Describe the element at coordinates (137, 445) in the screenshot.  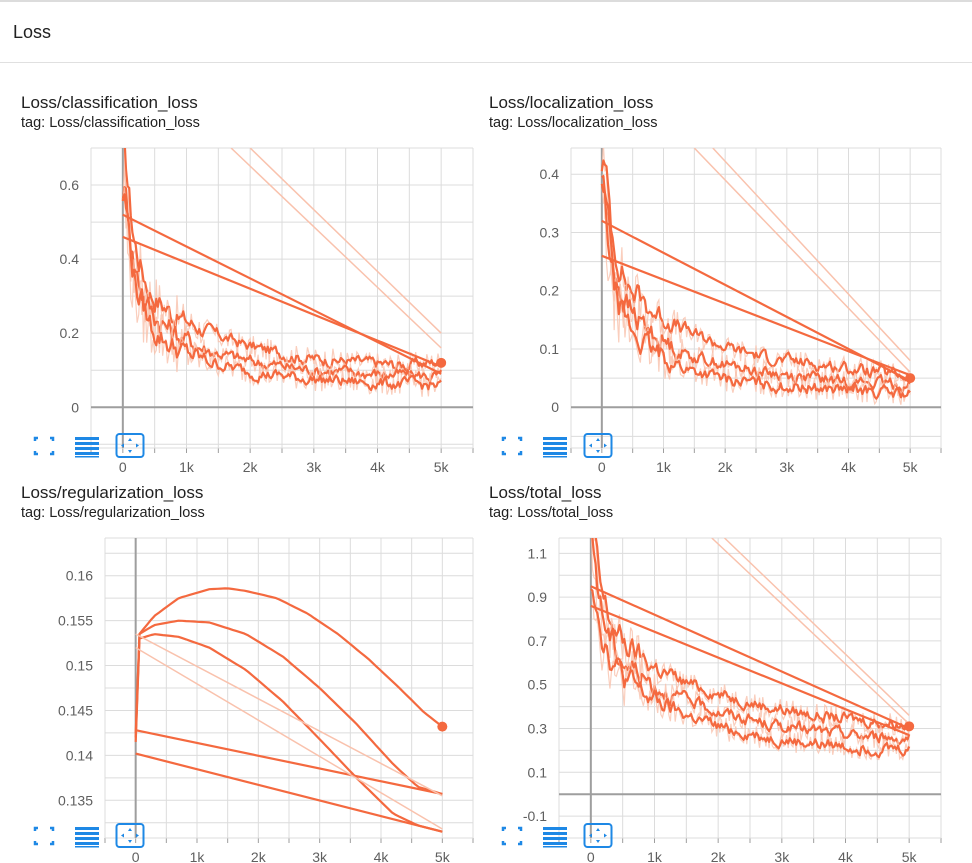
I see `arrow-right` at that location.